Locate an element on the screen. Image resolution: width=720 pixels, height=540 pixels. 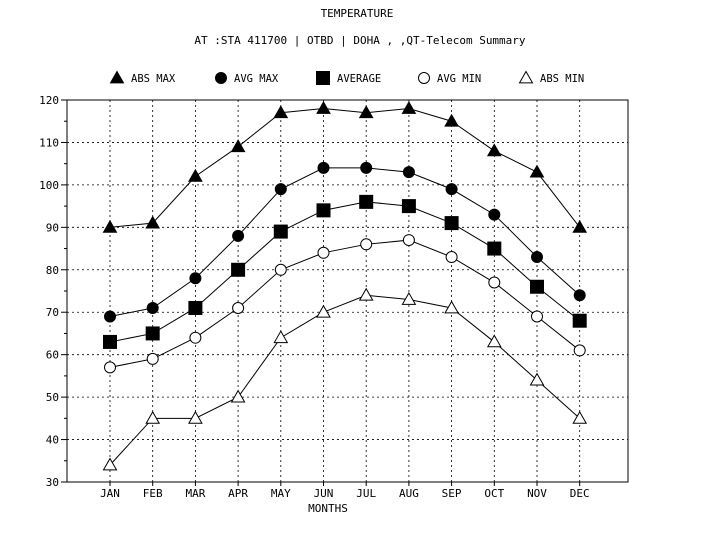
y-tick-label: 40 is located at coordinates (52, 440).